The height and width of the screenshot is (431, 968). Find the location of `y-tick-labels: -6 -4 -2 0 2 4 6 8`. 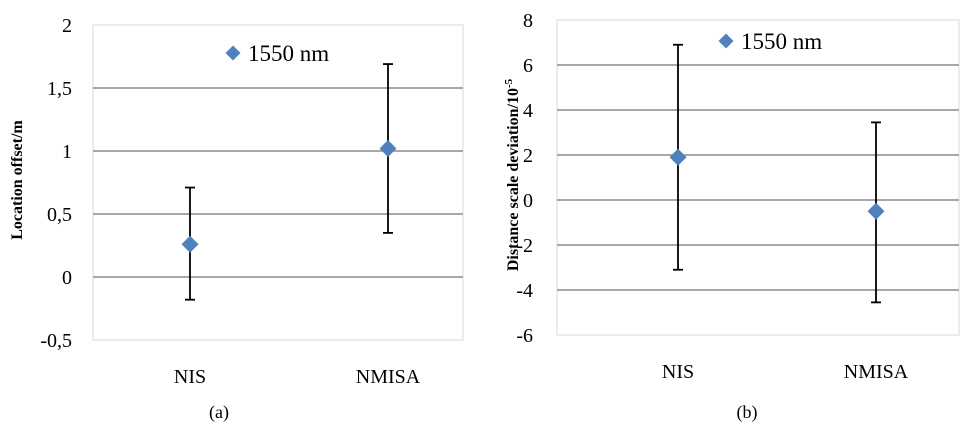

y-tick-labels: -6 -4 -2 0 2 4 6 8 is located at coordinates (524, 178).